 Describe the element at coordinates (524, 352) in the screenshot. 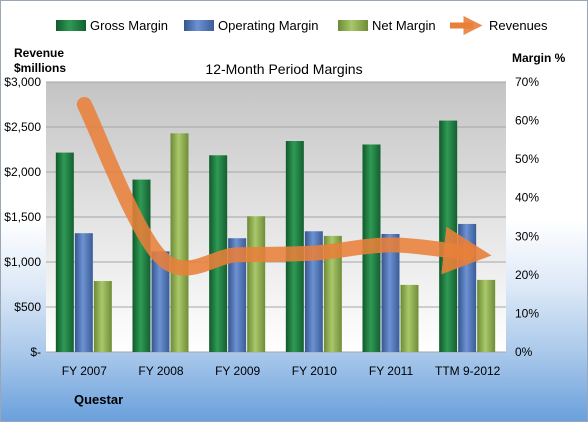

I see `y-right-tick-label: 0%` at that location.